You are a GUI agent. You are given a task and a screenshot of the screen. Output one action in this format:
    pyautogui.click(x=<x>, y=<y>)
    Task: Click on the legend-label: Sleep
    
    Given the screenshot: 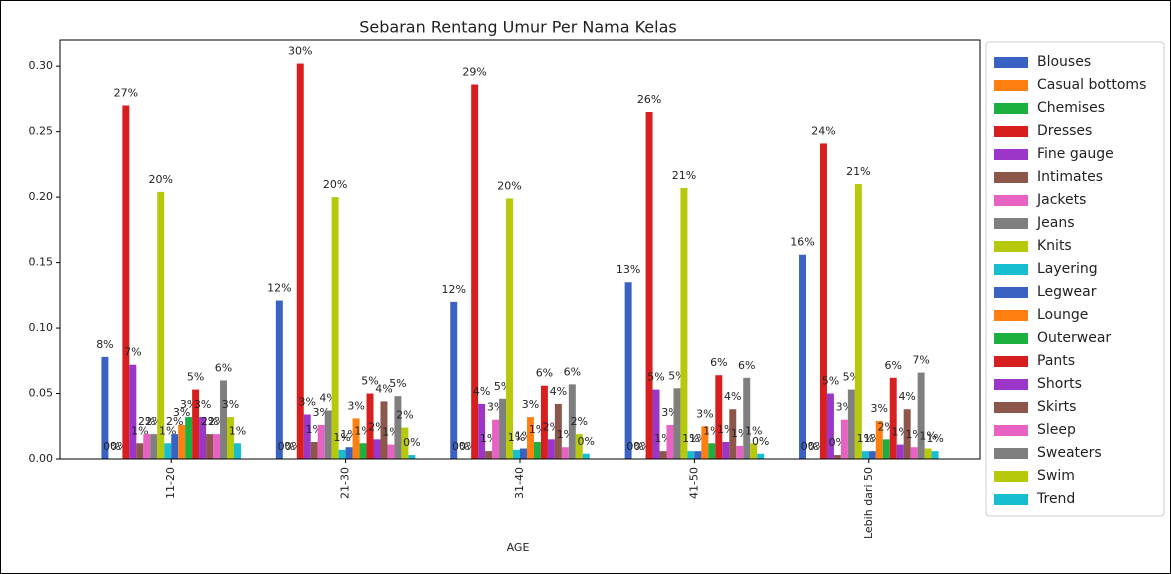 What is the action you would take?
    pyautogui.click(x=1056, y=430)
    